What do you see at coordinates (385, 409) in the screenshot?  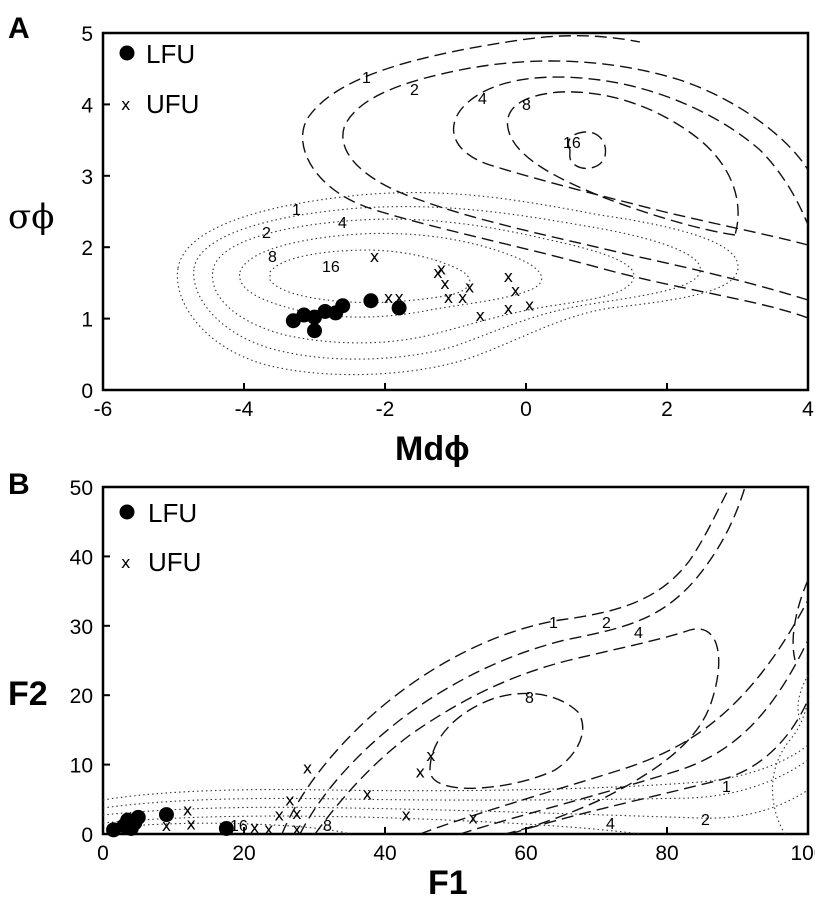 I see `x-tick-label: -2` at bounding box center [385, 409].